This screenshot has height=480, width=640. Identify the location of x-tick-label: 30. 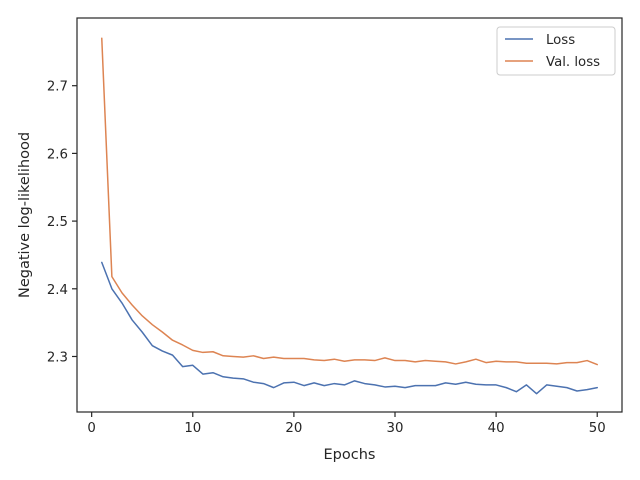
(395, 428).